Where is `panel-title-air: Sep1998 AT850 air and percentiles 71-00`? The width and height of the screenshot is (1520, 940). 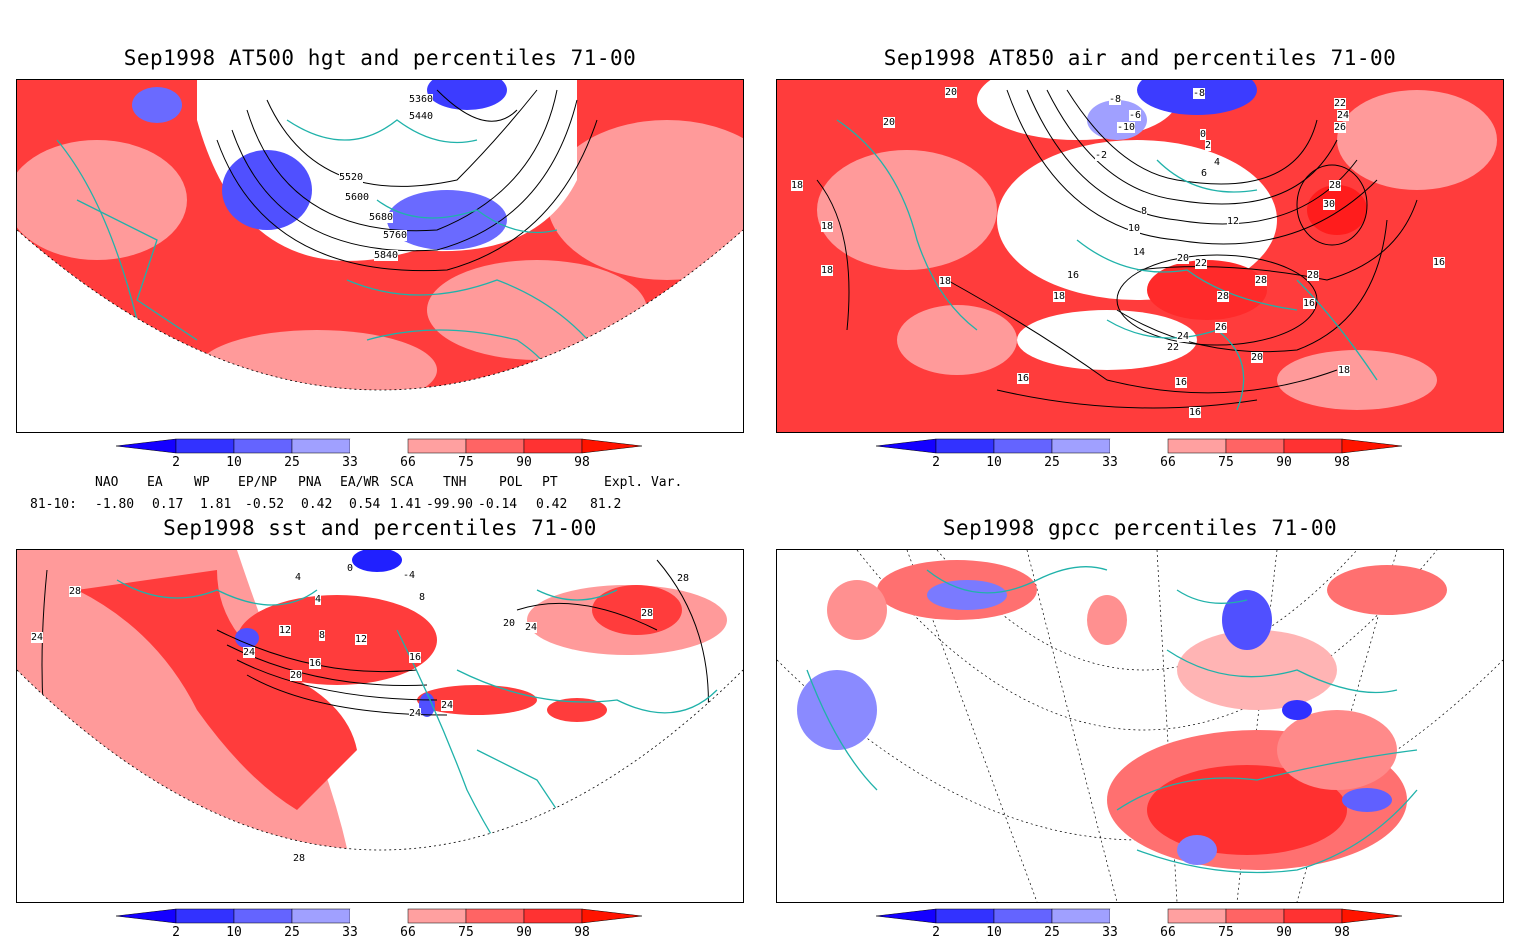
panel-title-air: Sep1998 AT850 air and percentiles 71-00 is located at coordinates (1140, 58).